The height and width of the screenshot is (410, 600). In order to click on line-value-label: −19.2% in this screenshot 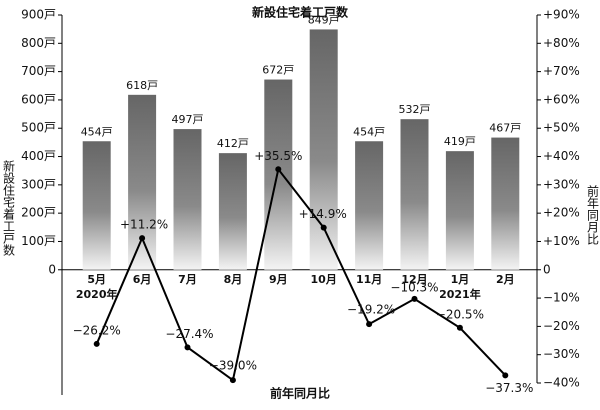, I will do `click(371, 310)`.